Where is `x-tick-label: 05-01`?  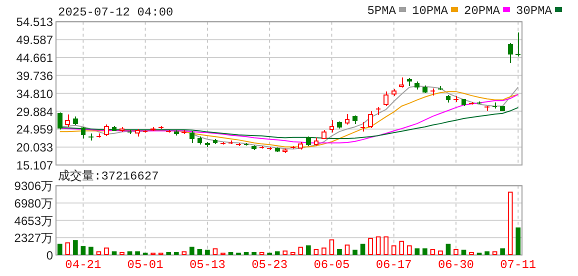 x-tick-label: 05-01 is located at coordinates (145, 265).